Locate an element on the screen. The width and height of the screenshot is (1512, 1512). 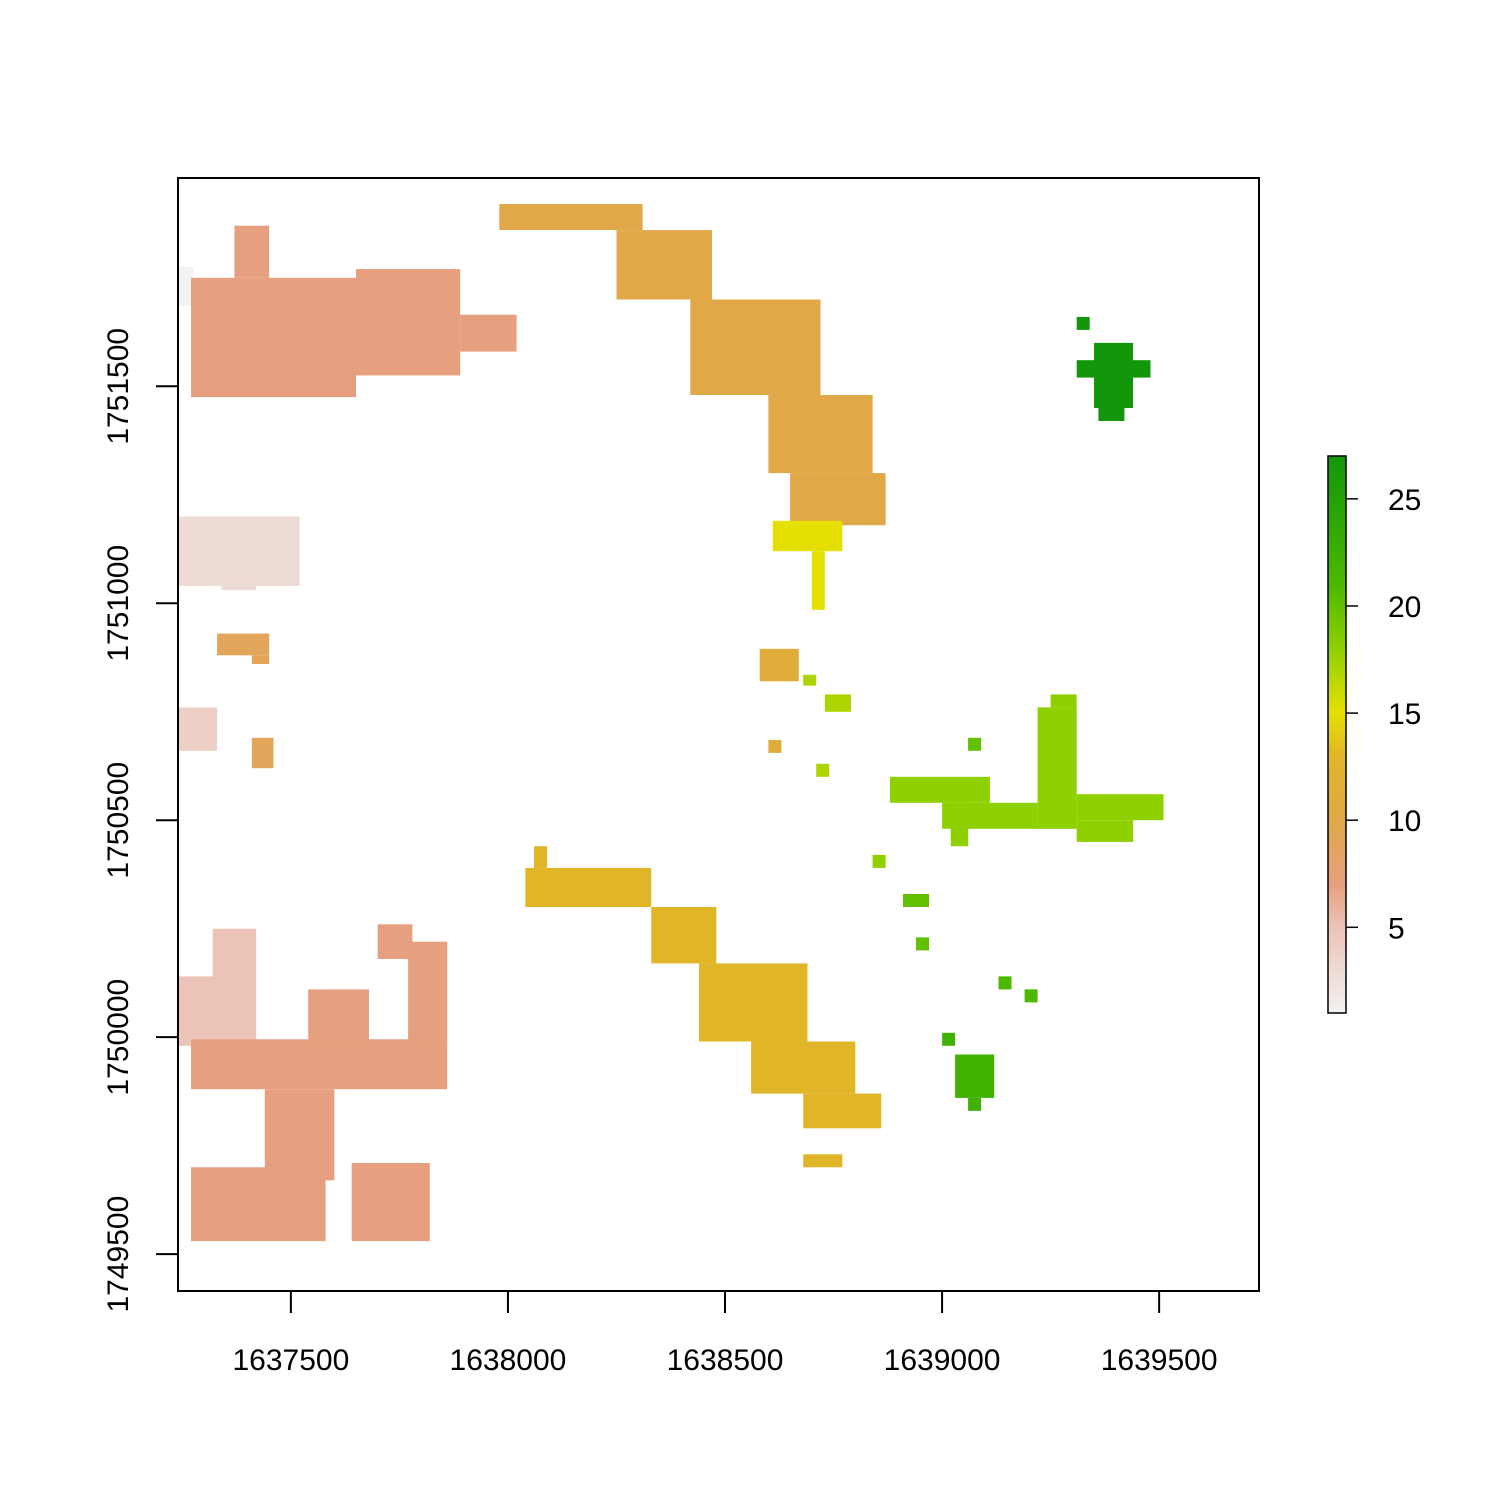
x-tick-label: 1638000 is located at coordinates (508, 1360).